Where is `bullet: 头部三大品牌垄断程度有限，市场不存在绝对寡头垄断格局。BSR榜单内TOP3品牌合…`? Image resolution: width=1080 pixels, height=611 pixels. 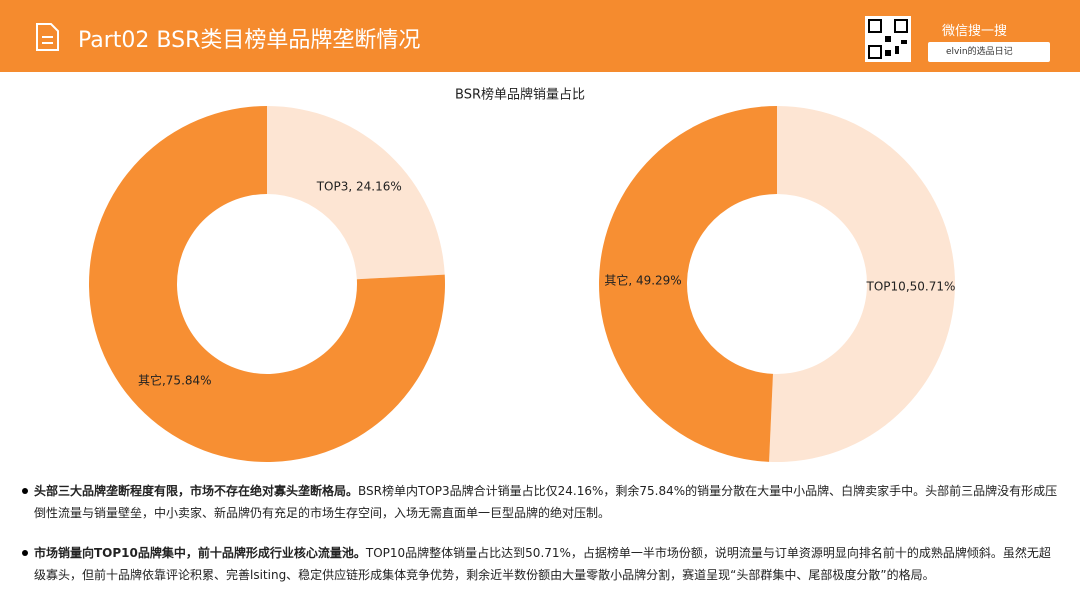
bullet: 头部三大品牌垄断程度有限，市场不存在绝对寡头垄断格局。BSR榜单内TOP3品牌合… is located at coordinates (542, 502).